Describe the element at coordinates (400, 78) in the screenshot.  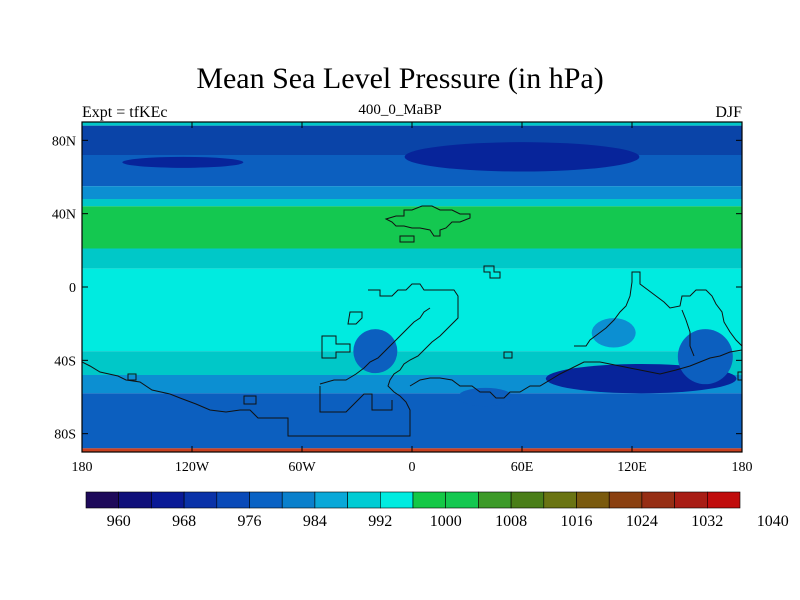
I see `map-title: Mean Sea Level Pressure (in hPa)` at that location.